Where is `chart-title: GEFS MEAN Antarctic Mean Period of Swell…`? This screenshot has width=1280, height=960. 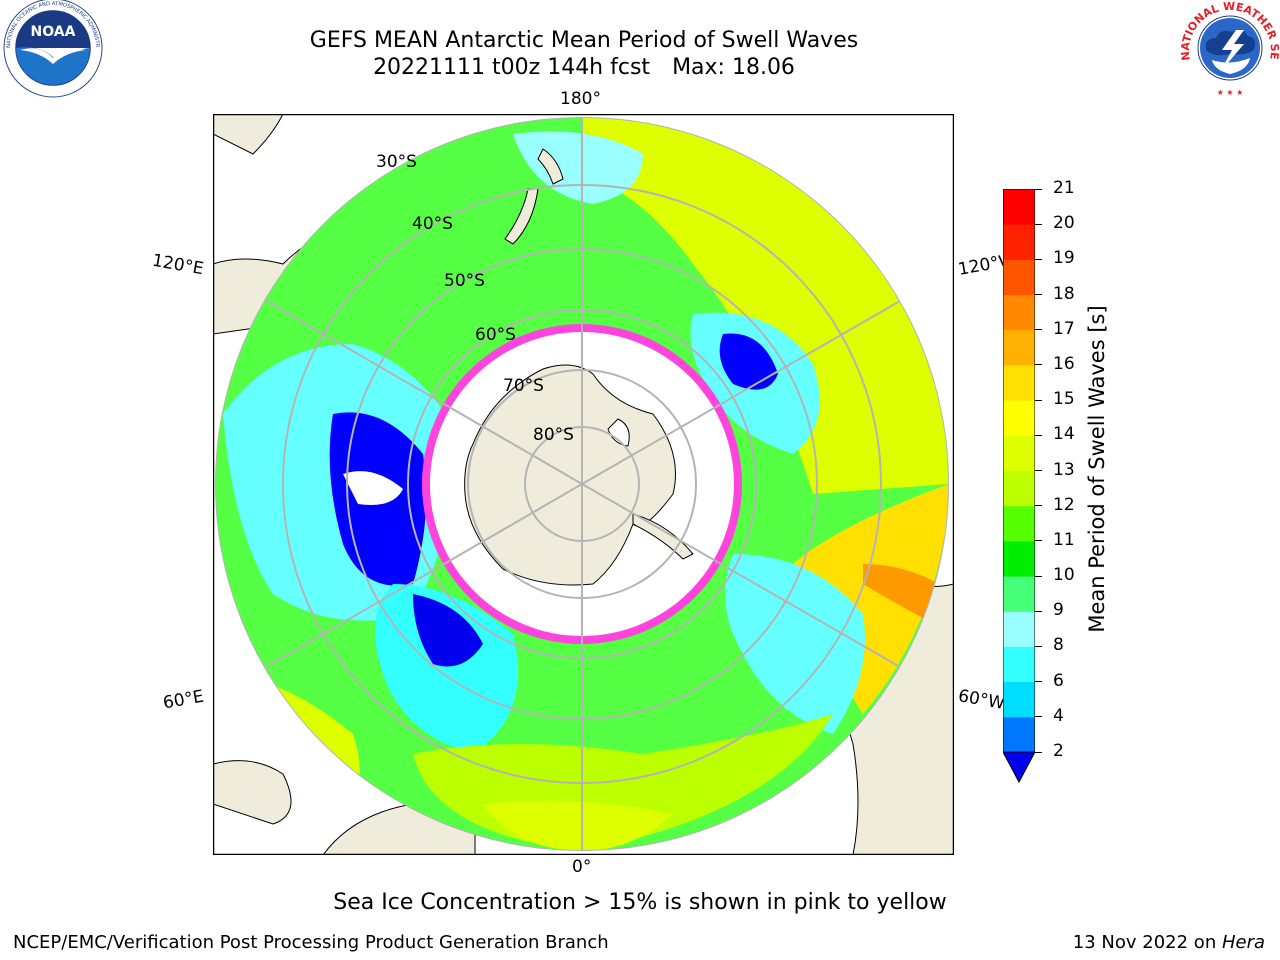
chart-title: GEFS MEAN Antarctic Mean Period of Swell… is located at coordinates (584, 40).